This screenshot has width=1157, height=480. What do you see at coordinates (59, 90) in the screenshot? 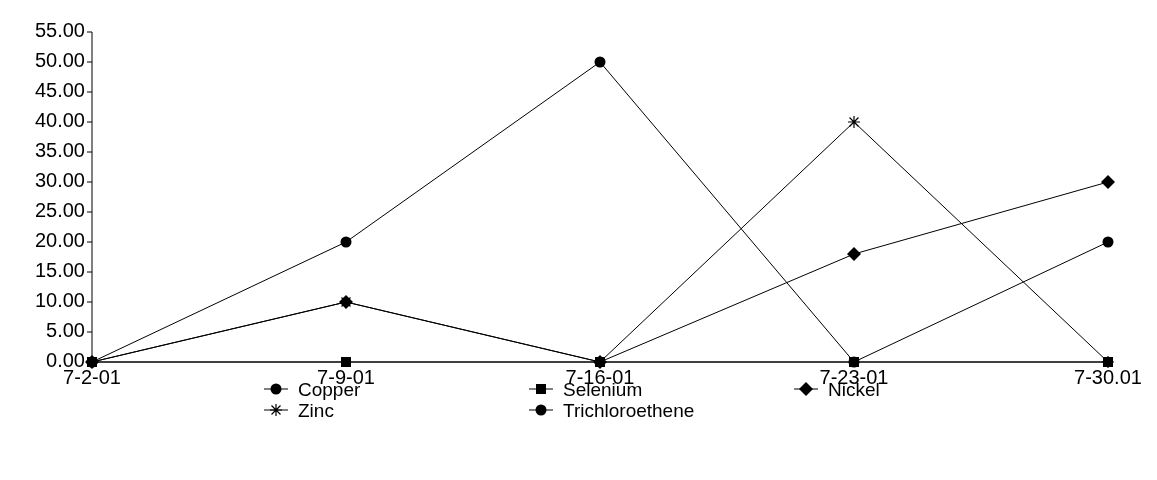
I see `y-tick-label: 45.00` at bounding box center [59, 90].